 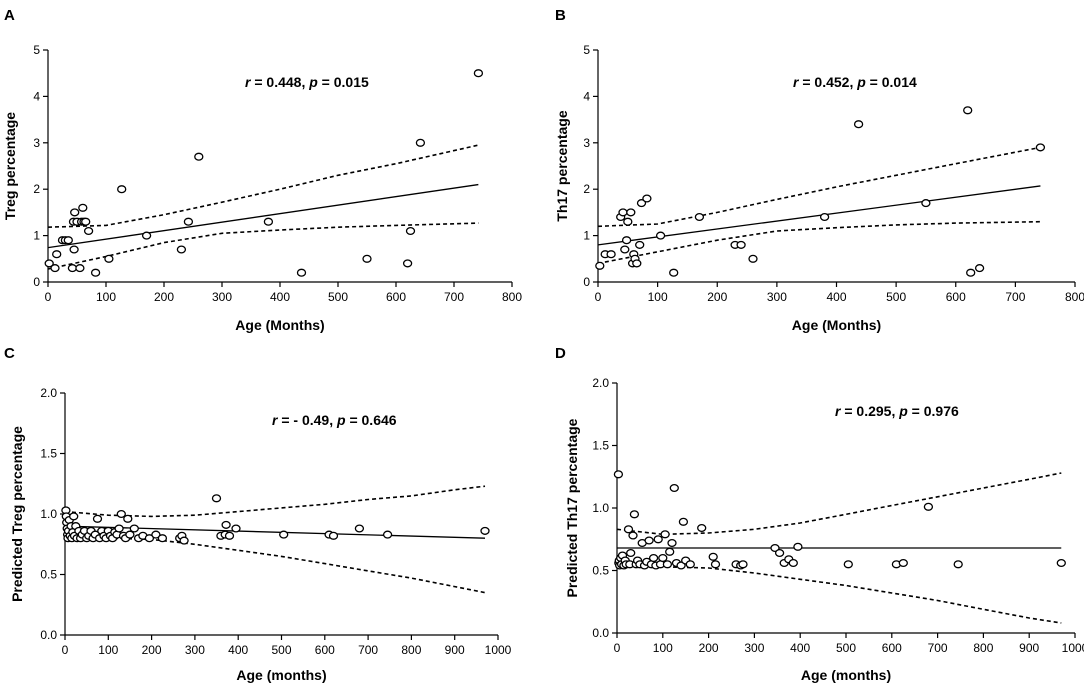 I want to click on correlation-annotation: r = 0.448, p = 0.015, so click(x=307, y=82).